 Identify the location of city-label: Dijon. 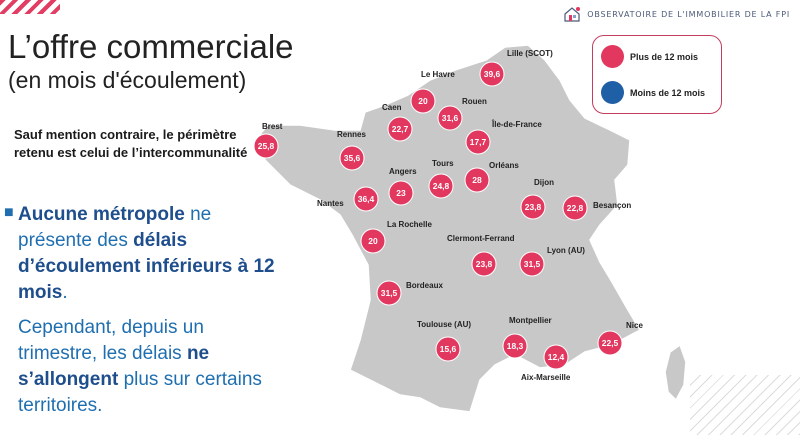
(544, 182).